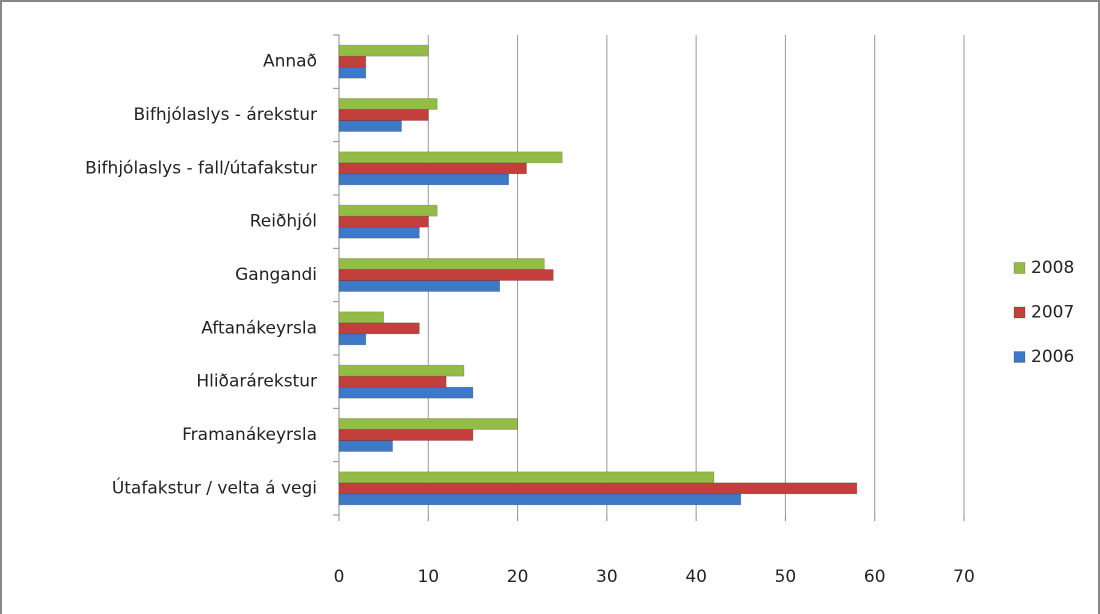  What do you see at coordinates (290, 62) in the screenshot?
I see `y-tick-label: Annað` at bounding box center [290, 62].